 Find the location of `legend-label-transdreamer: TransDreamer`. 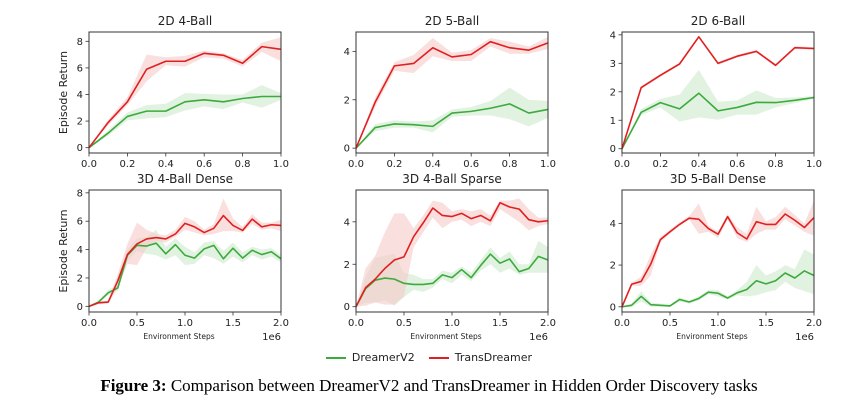

legend-label-transdreamer: TransDreamer is located at coordinates (493, 357).